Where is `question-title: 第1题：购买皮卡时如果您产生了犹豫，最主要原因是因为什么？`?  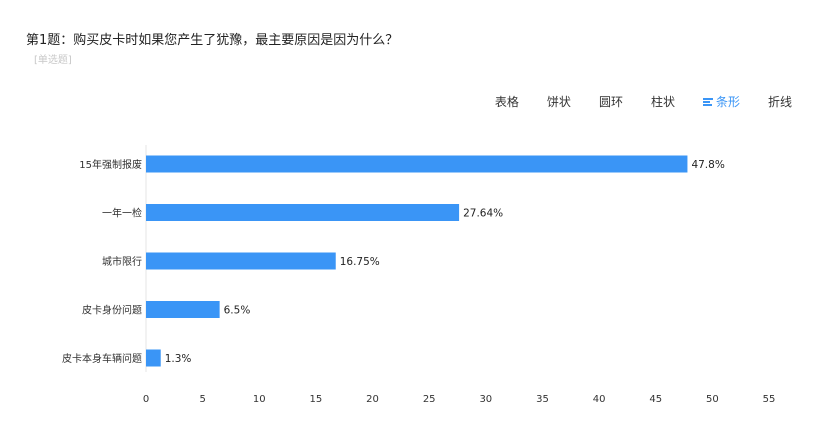 question-title: 第1题：购买皮卡时如果您产生了犹豫，最主要原因是因为什么？ is located at coordinates (212, 40).